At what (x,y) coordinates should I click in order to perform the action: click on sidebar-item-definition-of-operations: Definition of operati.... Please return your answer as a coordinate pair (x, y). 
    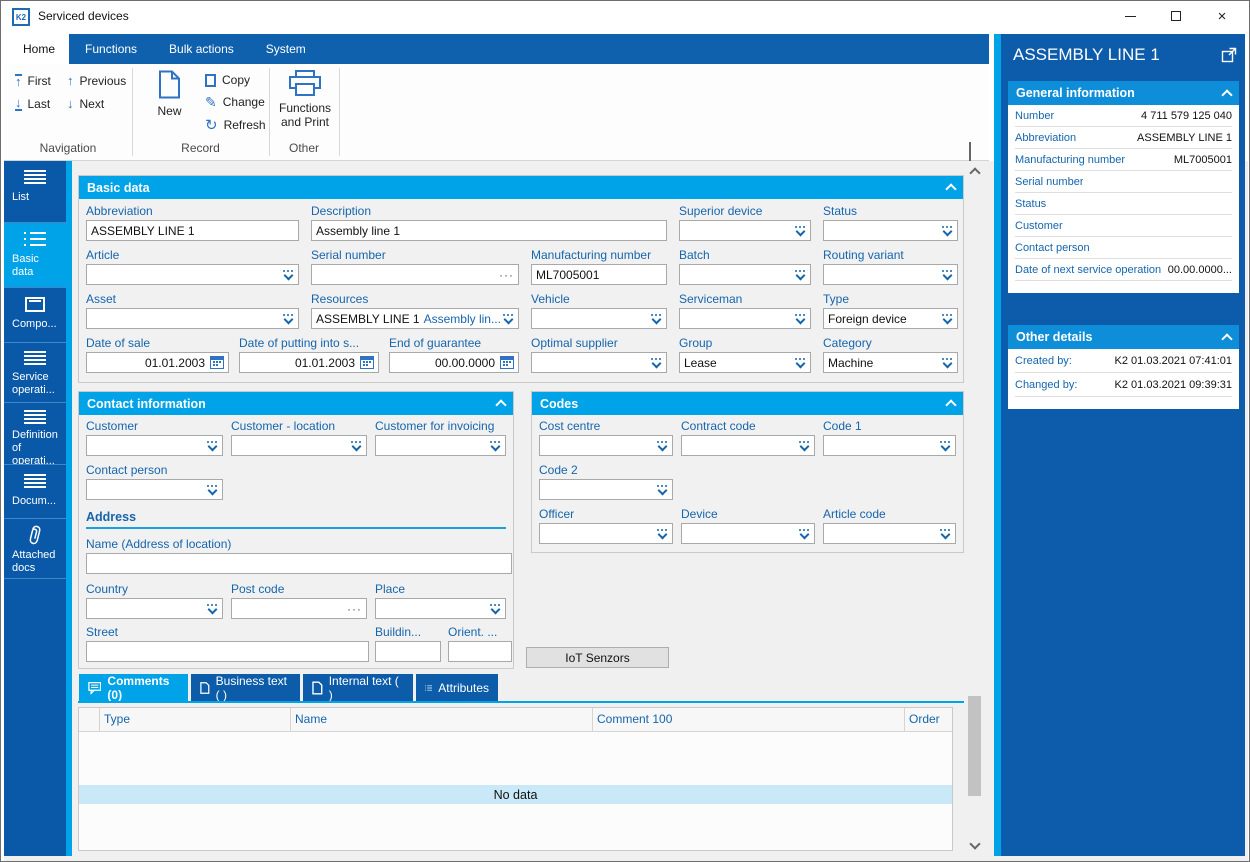
    Looking at the image, I should click on (35, 434).